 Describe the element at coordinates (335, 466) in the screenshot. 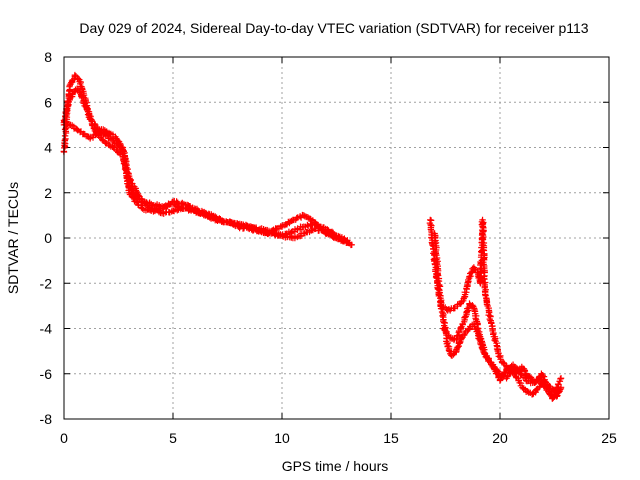

I see `x-axis-label: GPS time / hours` at that location.